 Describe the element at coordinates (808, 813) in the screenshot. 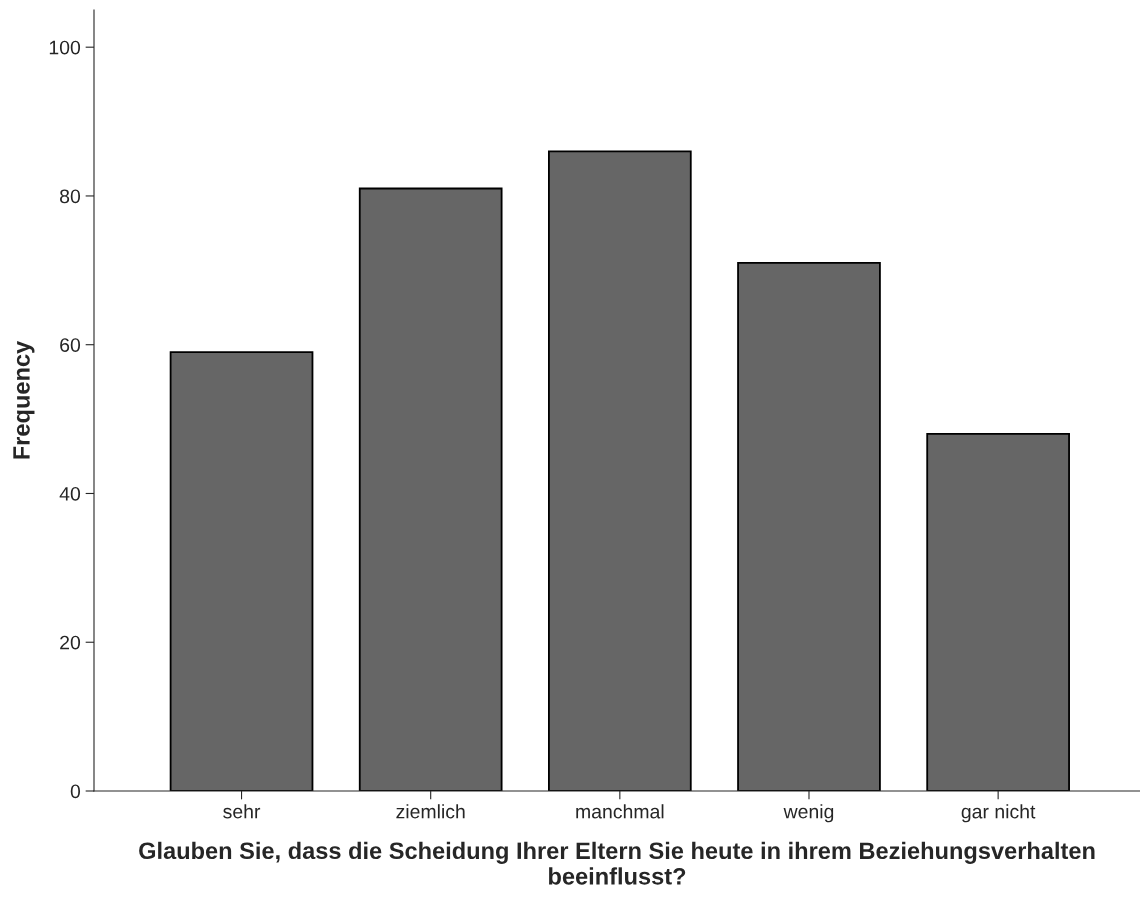

I see `x-tick-label: wenig` at that location.